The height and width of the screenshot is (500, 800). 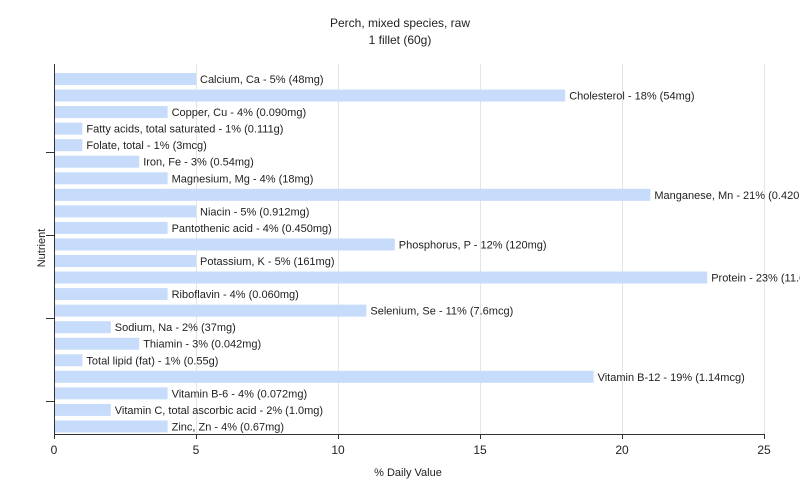 I want to click on bar-label: Protein - 23% (11.63g), so click(x=755, y=279).